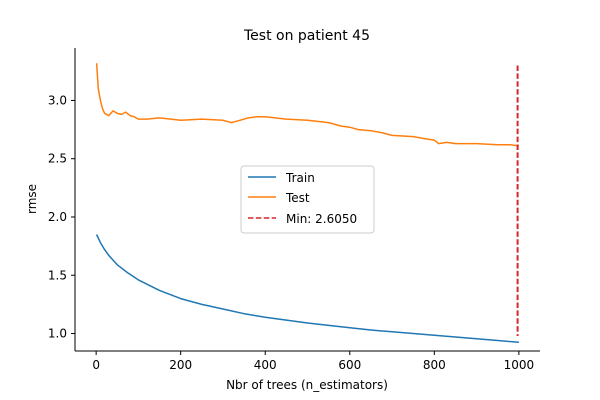  I want to click on x-tick-label: 400, so click(265, 365).